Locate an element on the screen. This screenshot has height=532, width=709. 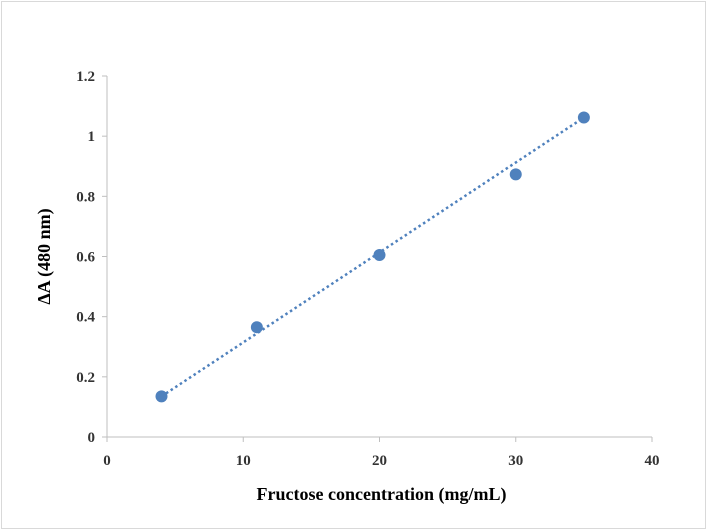
y-axis-title: ΔA (480 nm) is located at coordinates (44, 256).